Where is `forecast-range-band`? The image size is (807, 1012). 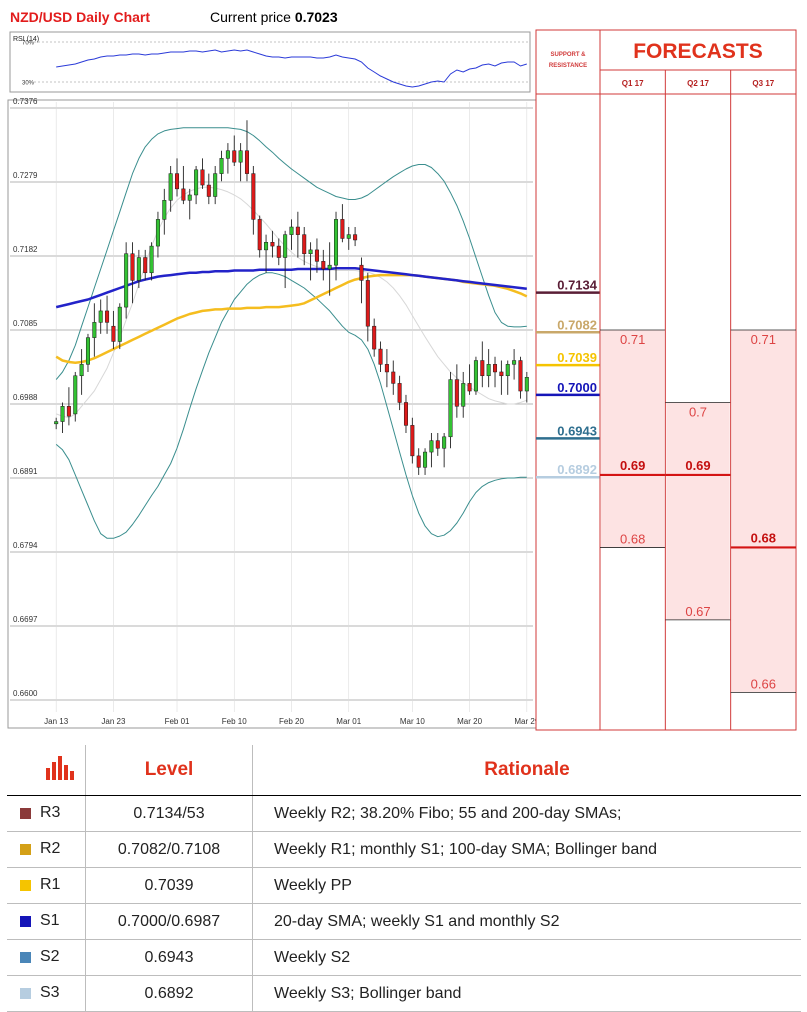 forecast-range-band is located at coordinates (698, 511).